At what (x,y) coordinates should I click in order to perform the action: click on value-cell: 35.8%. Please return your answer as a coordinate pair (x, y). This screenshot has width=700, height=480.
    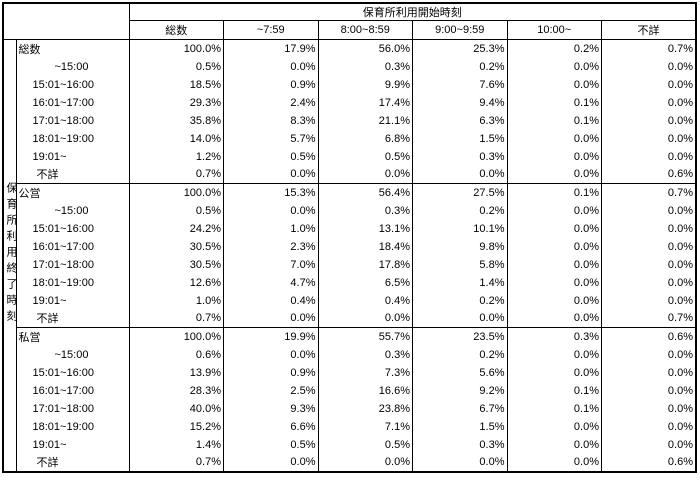
    Looking at the image, I should click on (176, 120).